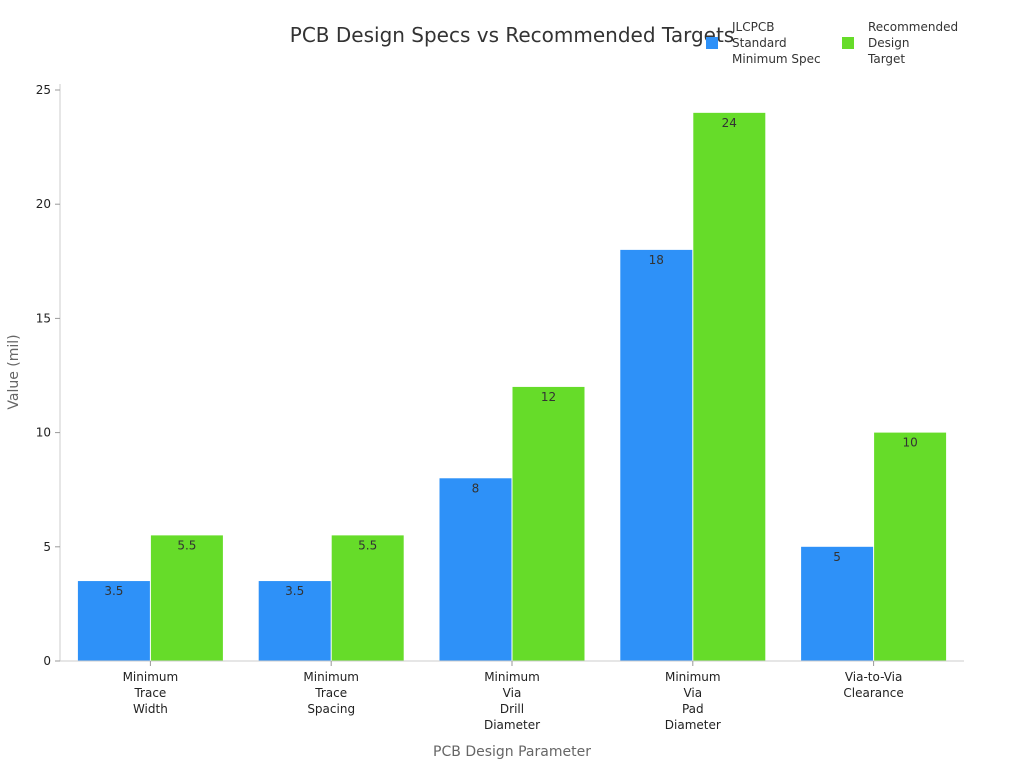  I want to click on x-tick-label: Via-to-Via Clearance, so click(873, 685).